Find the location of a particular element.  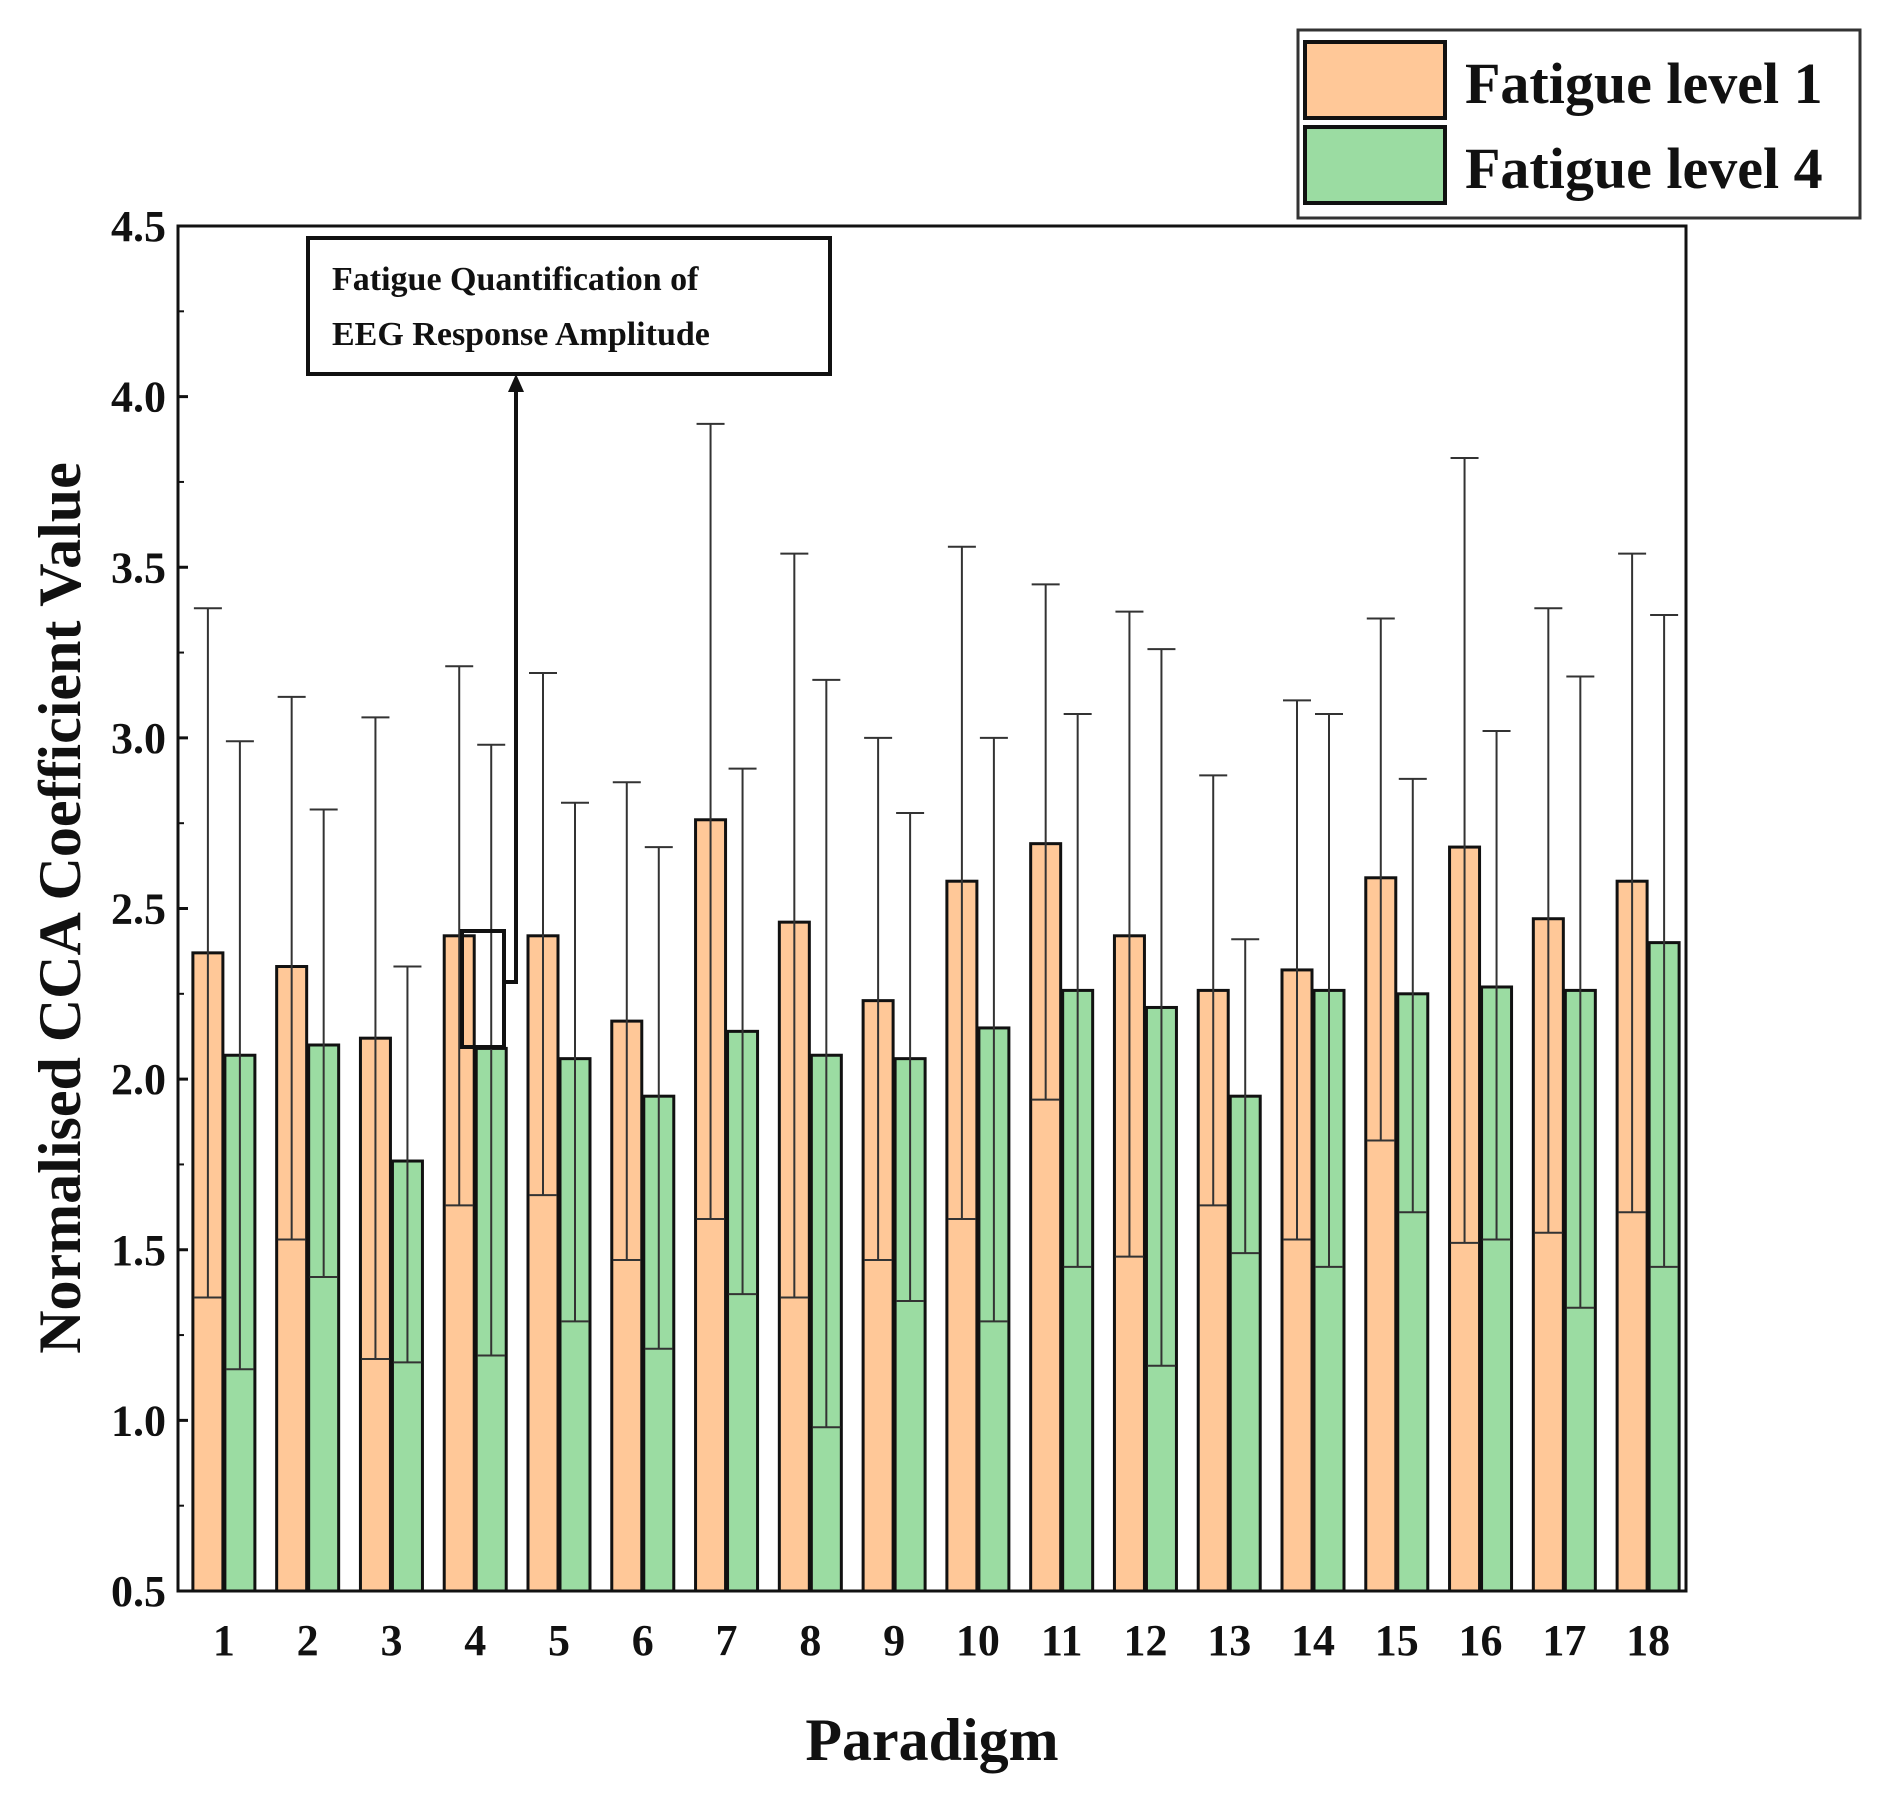

x-tick-label: 9 is located at coordinates (894, 1640).